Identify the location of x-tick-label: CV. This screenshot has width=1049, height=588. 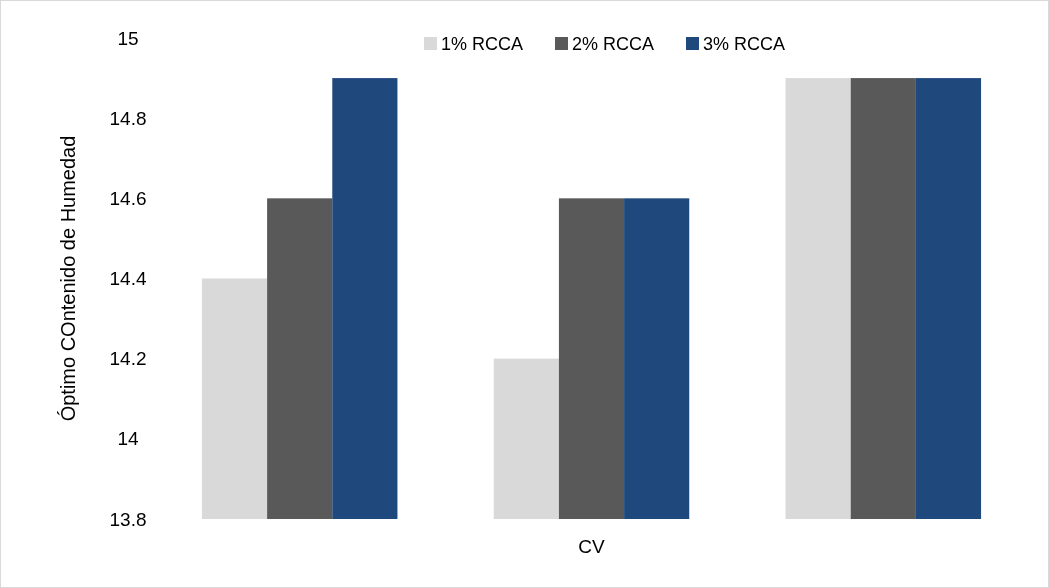
(592, 546).